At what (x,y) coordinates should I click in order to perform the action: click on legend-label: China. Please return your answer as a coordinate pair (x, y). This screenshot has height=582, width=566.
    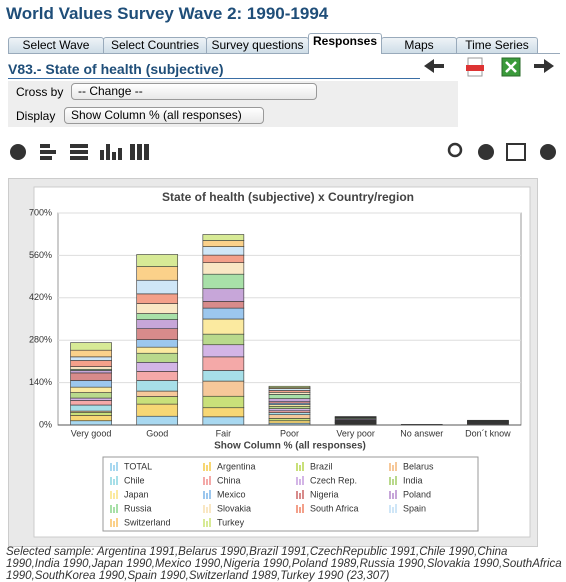
    Looking at the image, I should click on (229, 480).